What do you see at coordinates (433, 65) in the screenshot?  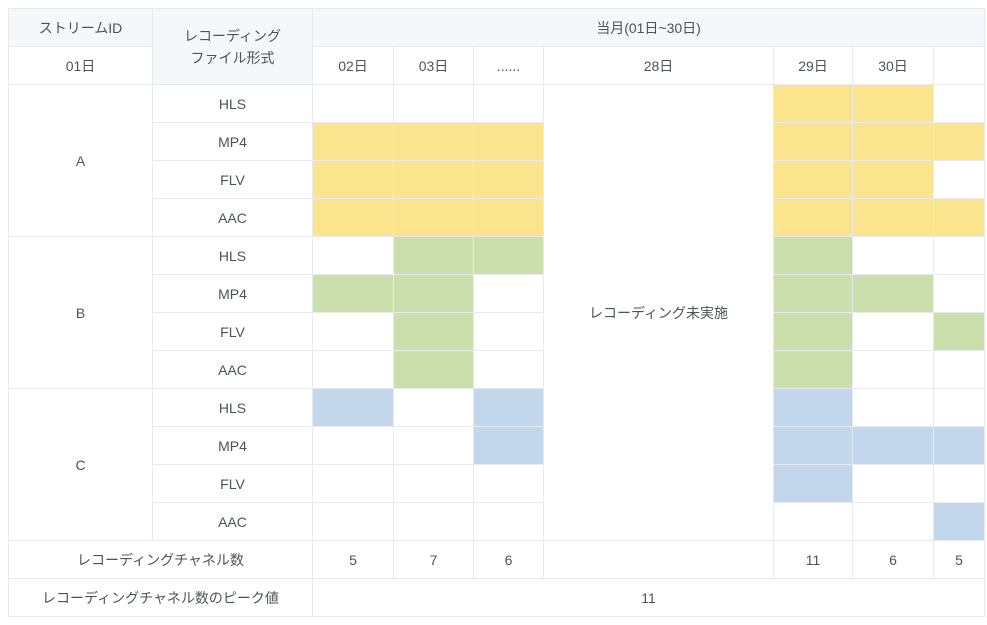 I see `header-day-03: 03日` at bounding box center [433, 65].